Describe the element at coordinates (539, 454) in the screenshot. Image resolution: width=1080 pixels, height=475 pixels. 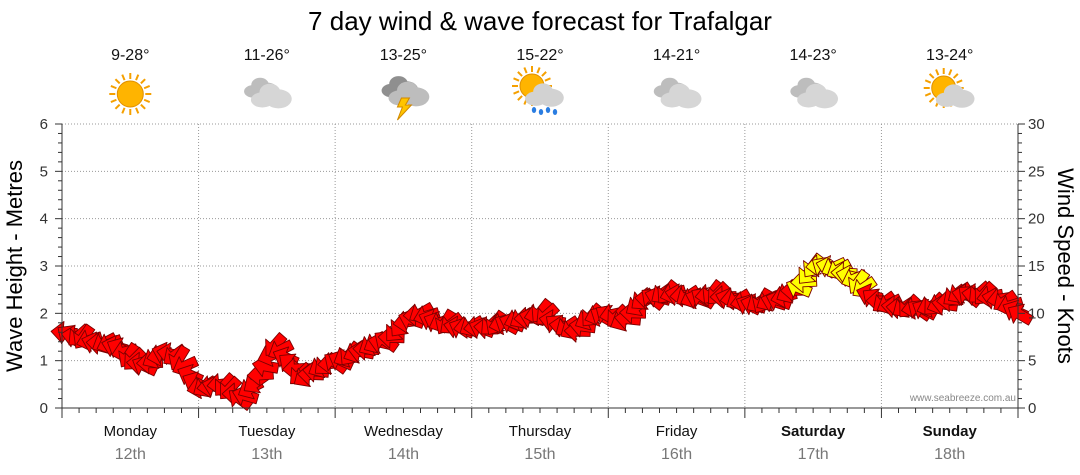
I see `day-date-label: 15th` at that location.